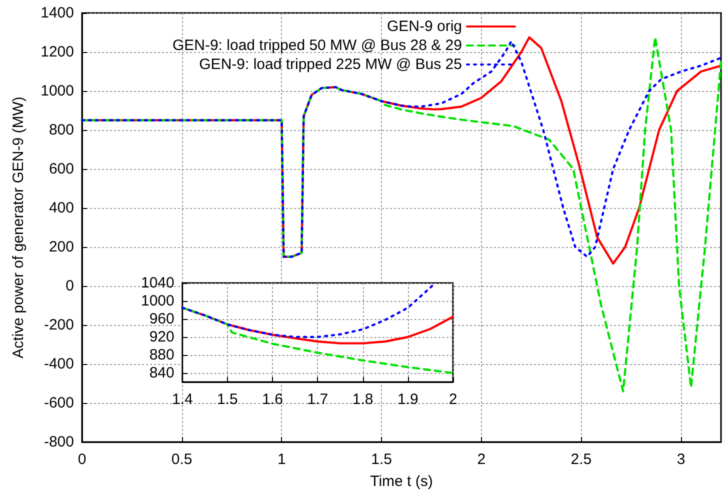  I want to click on x-tick-label: 0, so click(82, 459).